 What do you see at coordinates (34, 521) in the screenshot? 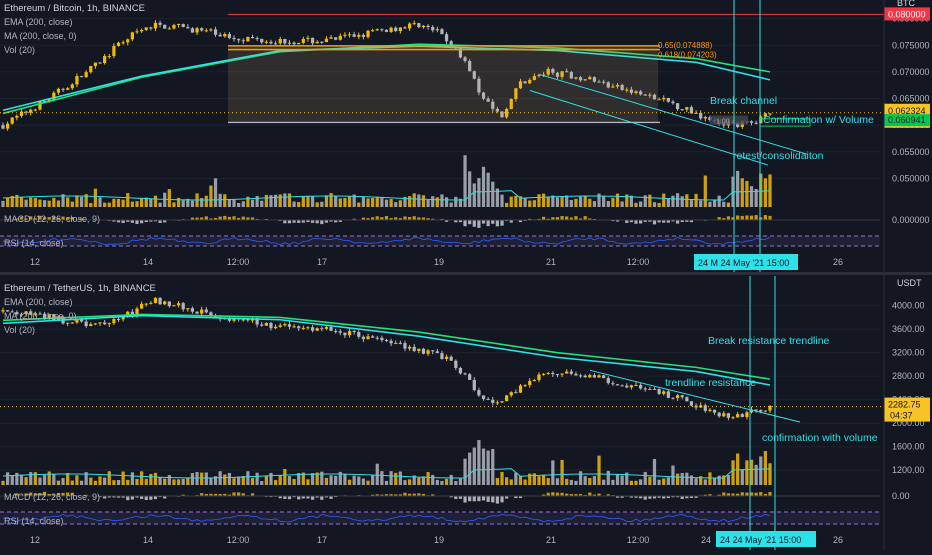
I see `bottom-legend-rsi: RSI (14, close)` at bounding box center [34, 521].